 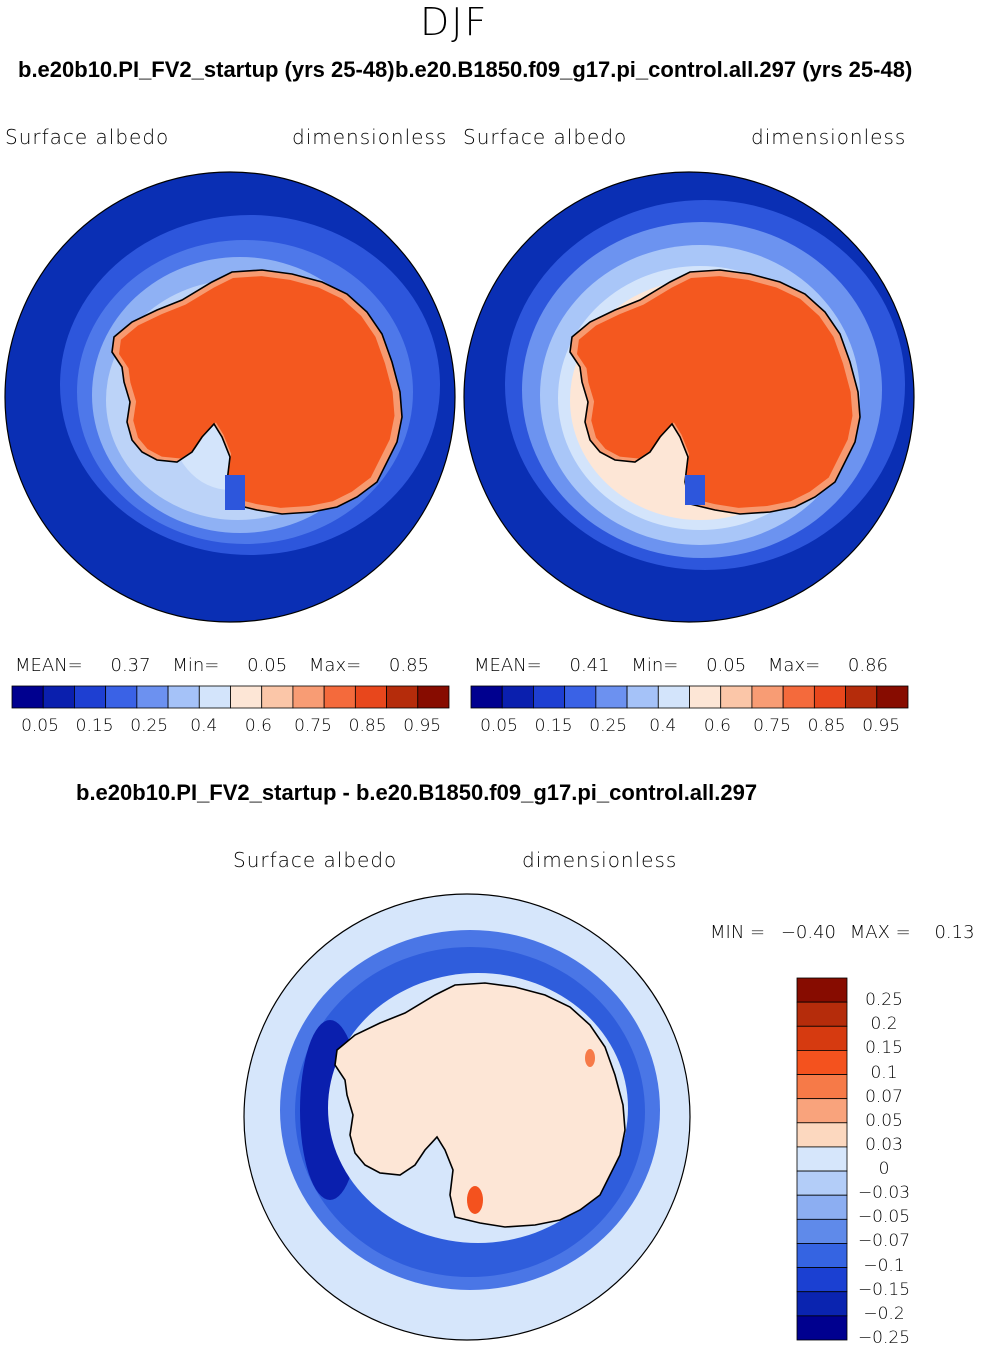 I want to click on colorbar-diff, so click(x=822, y=1159).